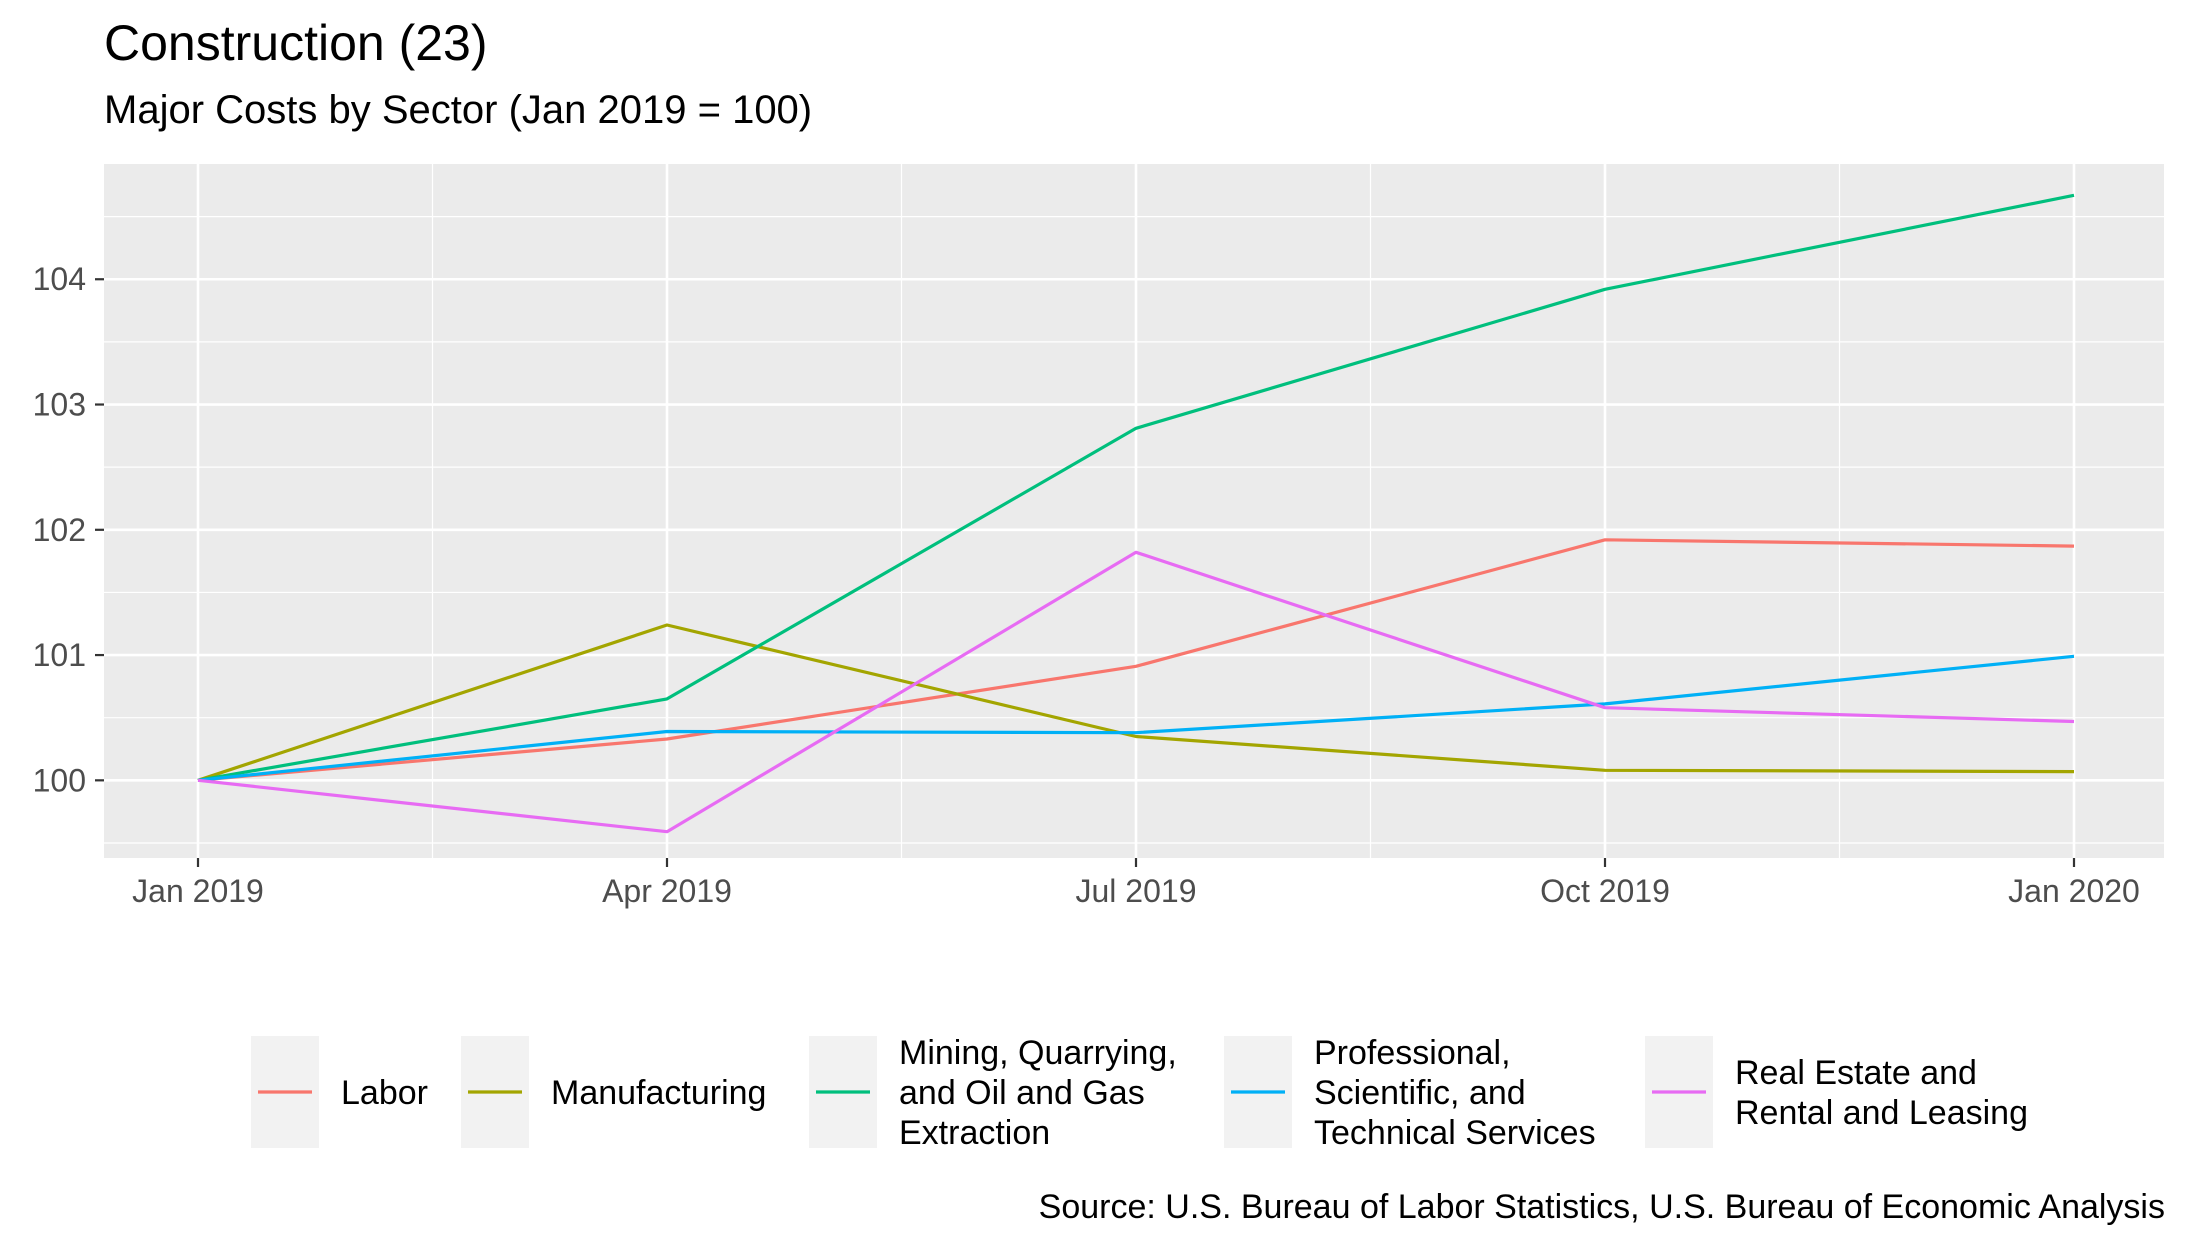  Describe the element at coordinates (1455, 1133) in the screenshot. I see `legend-label-line: Technical Services` at that location.